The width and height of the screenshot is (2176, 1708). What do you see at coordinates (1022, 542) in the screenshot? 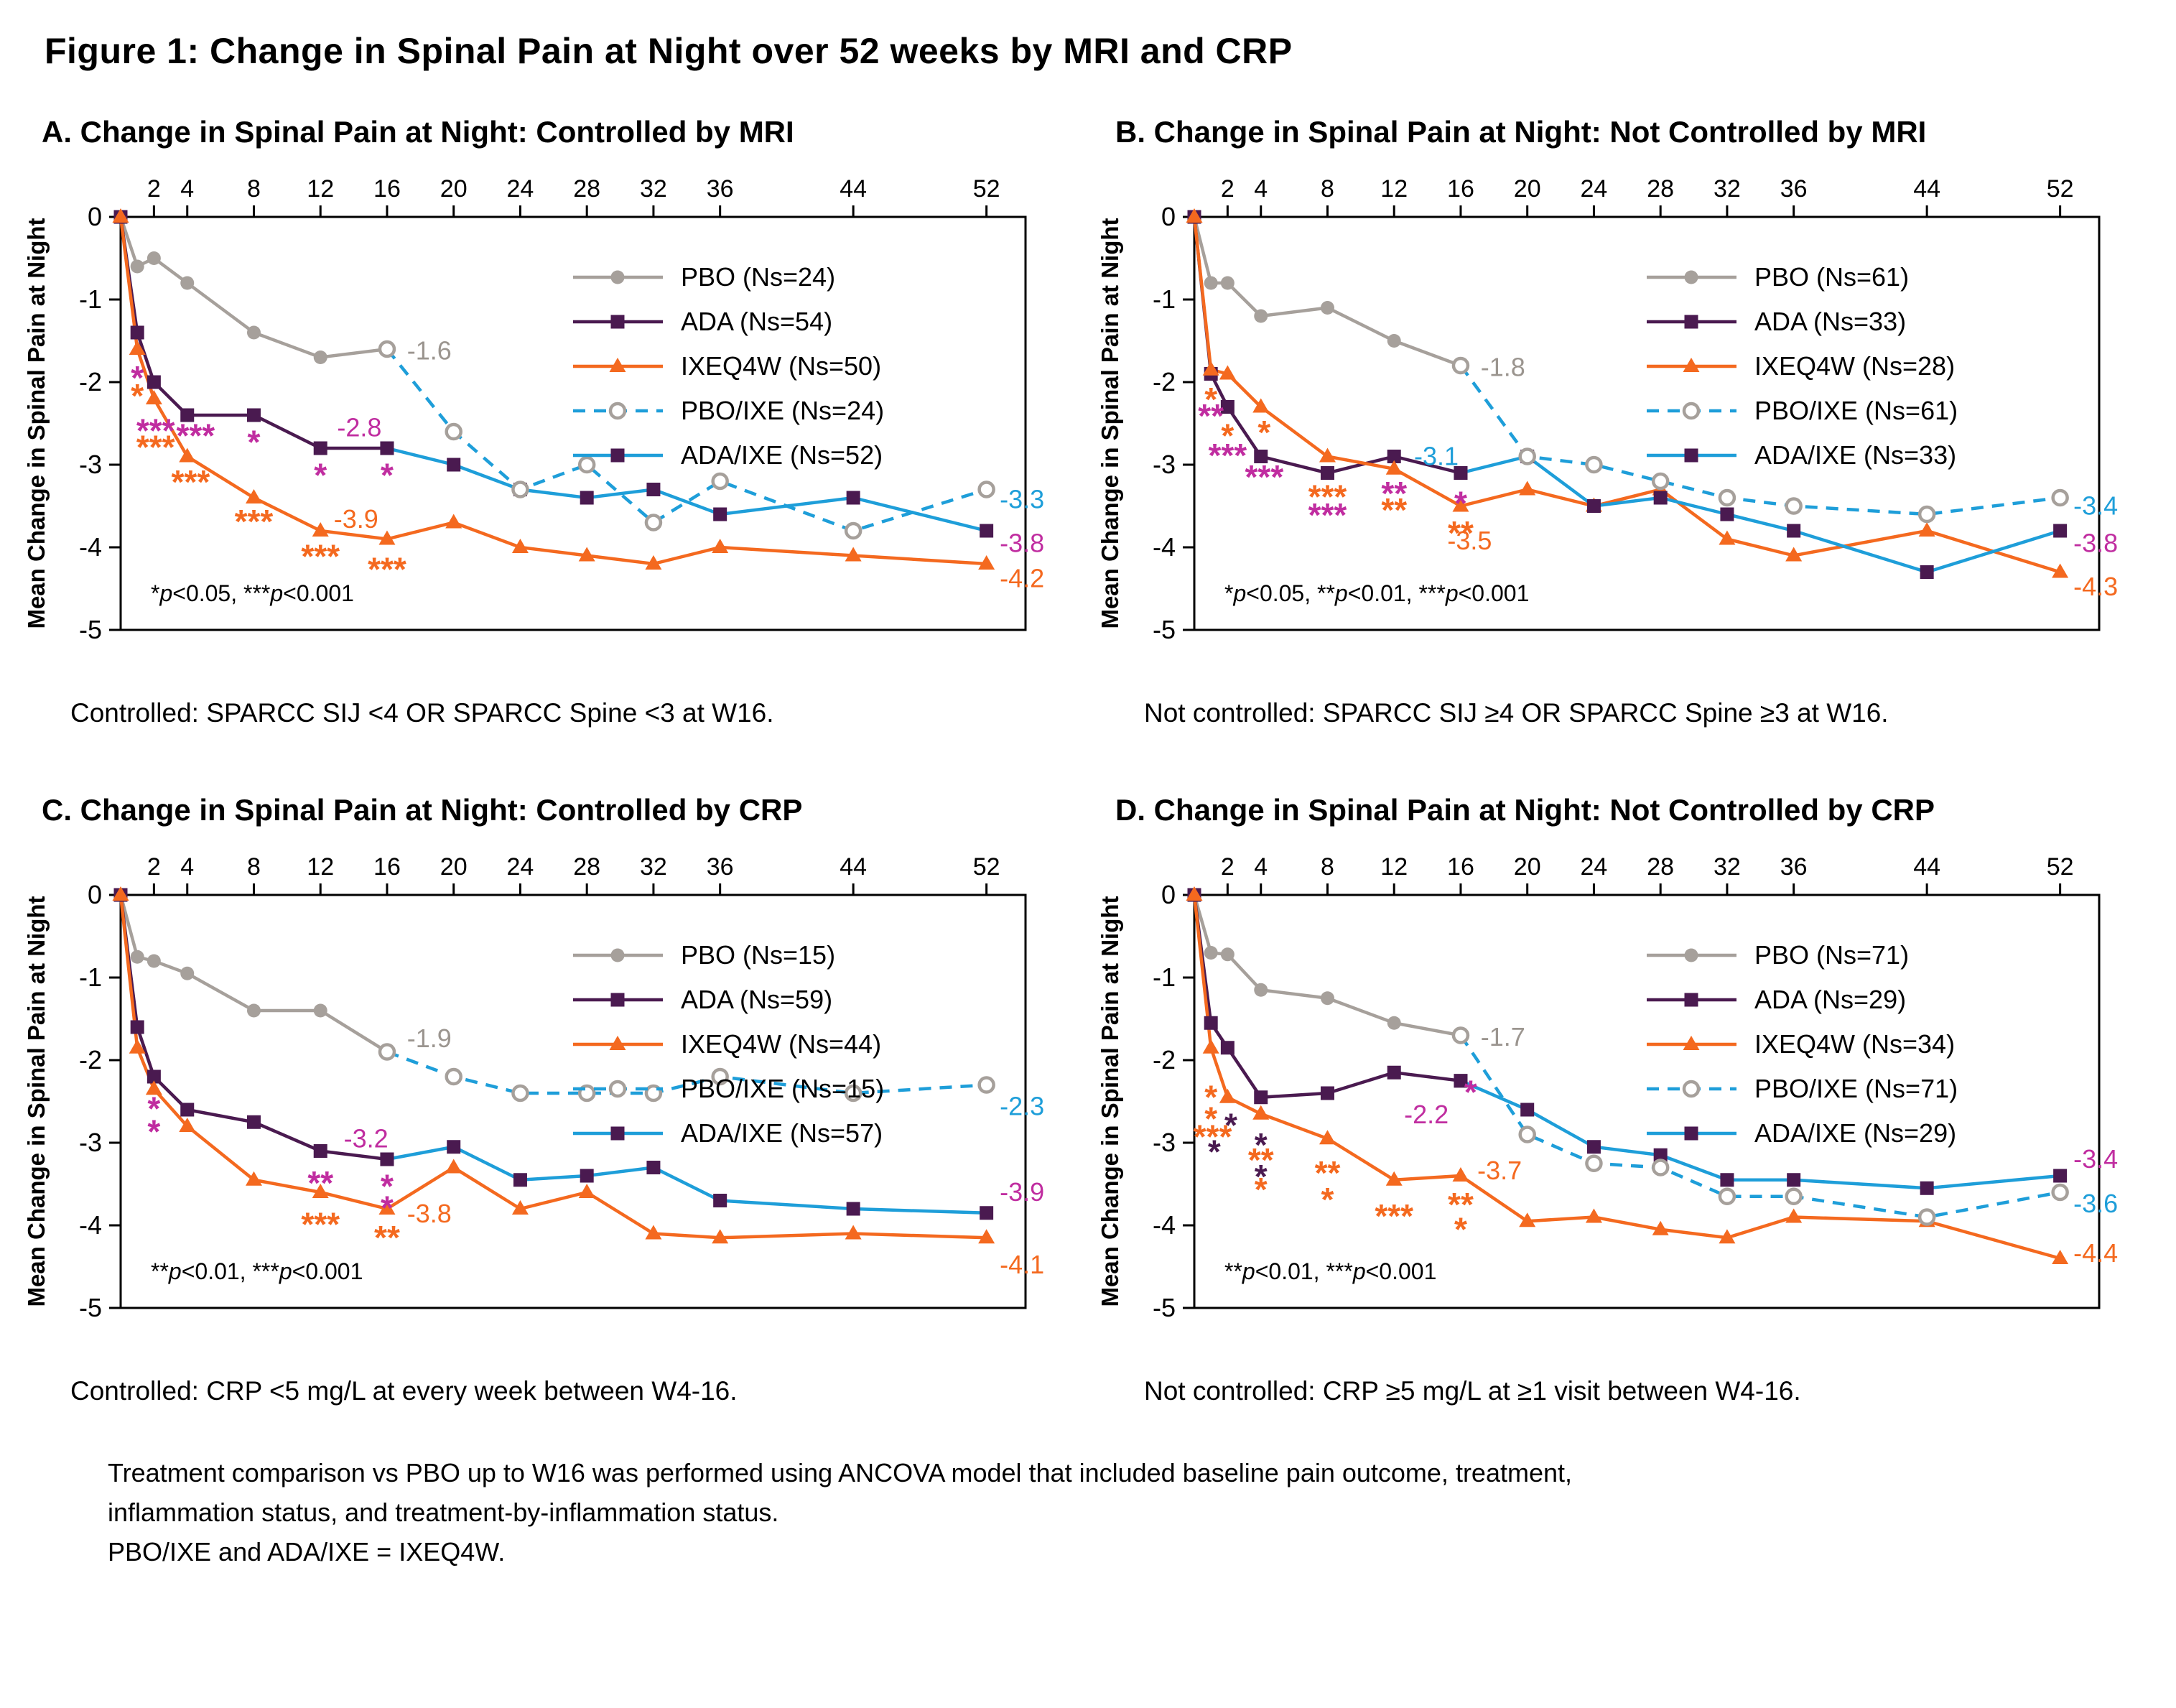
I see `value-label: -3.8` at bounding box center [1022, 542].